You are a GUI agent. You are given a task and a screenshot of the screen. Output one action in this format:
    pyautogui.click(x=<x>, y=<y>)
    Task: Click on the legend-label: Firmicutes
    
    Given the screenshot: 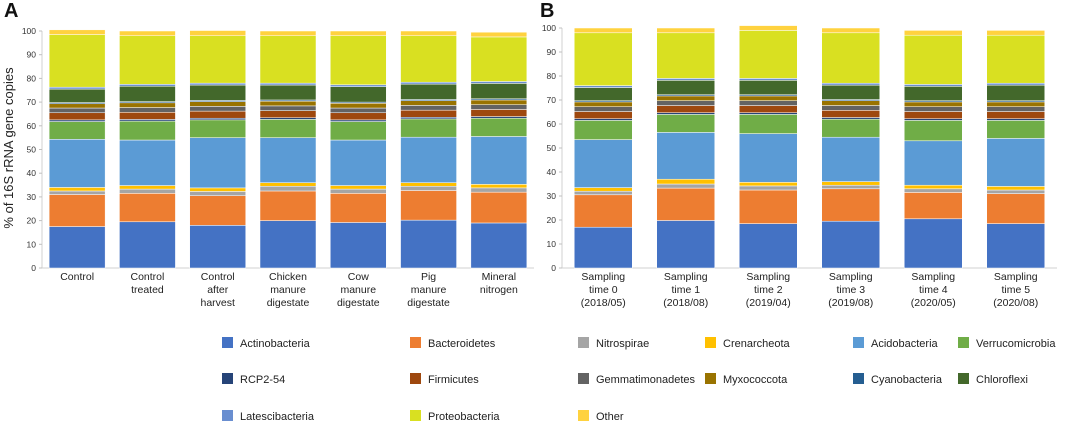 What is the action you would take?
    pyautogui.click(x=453, y=380)
    